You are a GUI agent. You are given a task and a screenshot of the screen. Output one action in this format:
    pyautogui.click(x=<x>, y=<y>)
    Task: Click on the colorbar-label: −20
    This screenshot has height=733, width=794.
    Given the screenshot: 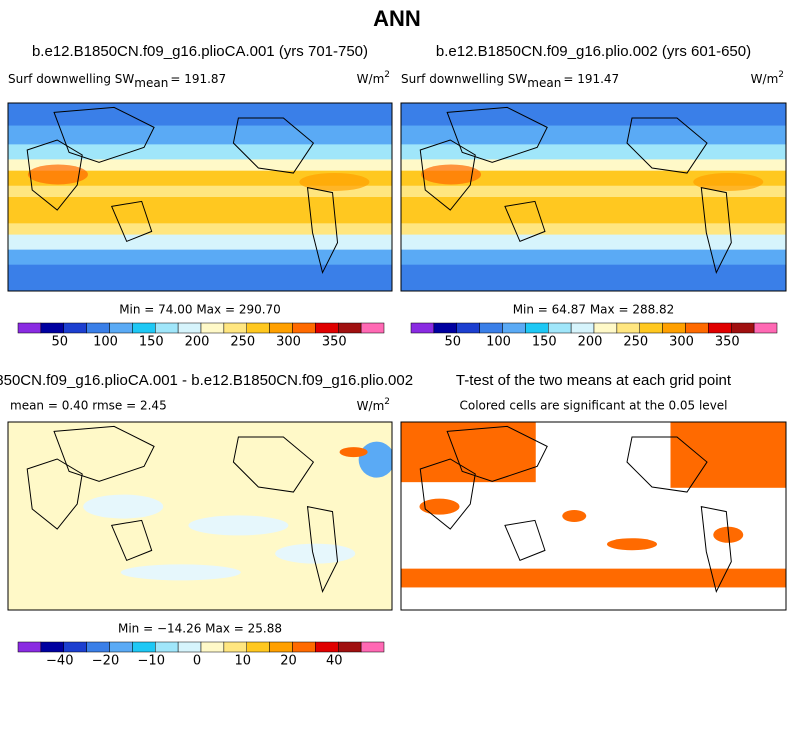 What is the action you would take?
    pyautogui.click(x=105, y=661)
    